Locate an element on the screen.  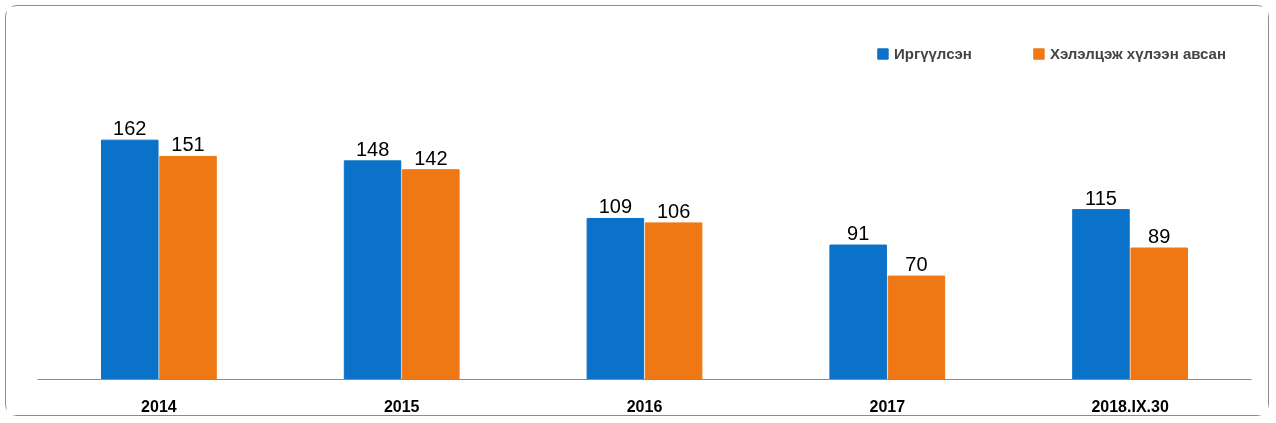
x-tick-label: 2018.IX.30 is located at coordinates (1130, 406).